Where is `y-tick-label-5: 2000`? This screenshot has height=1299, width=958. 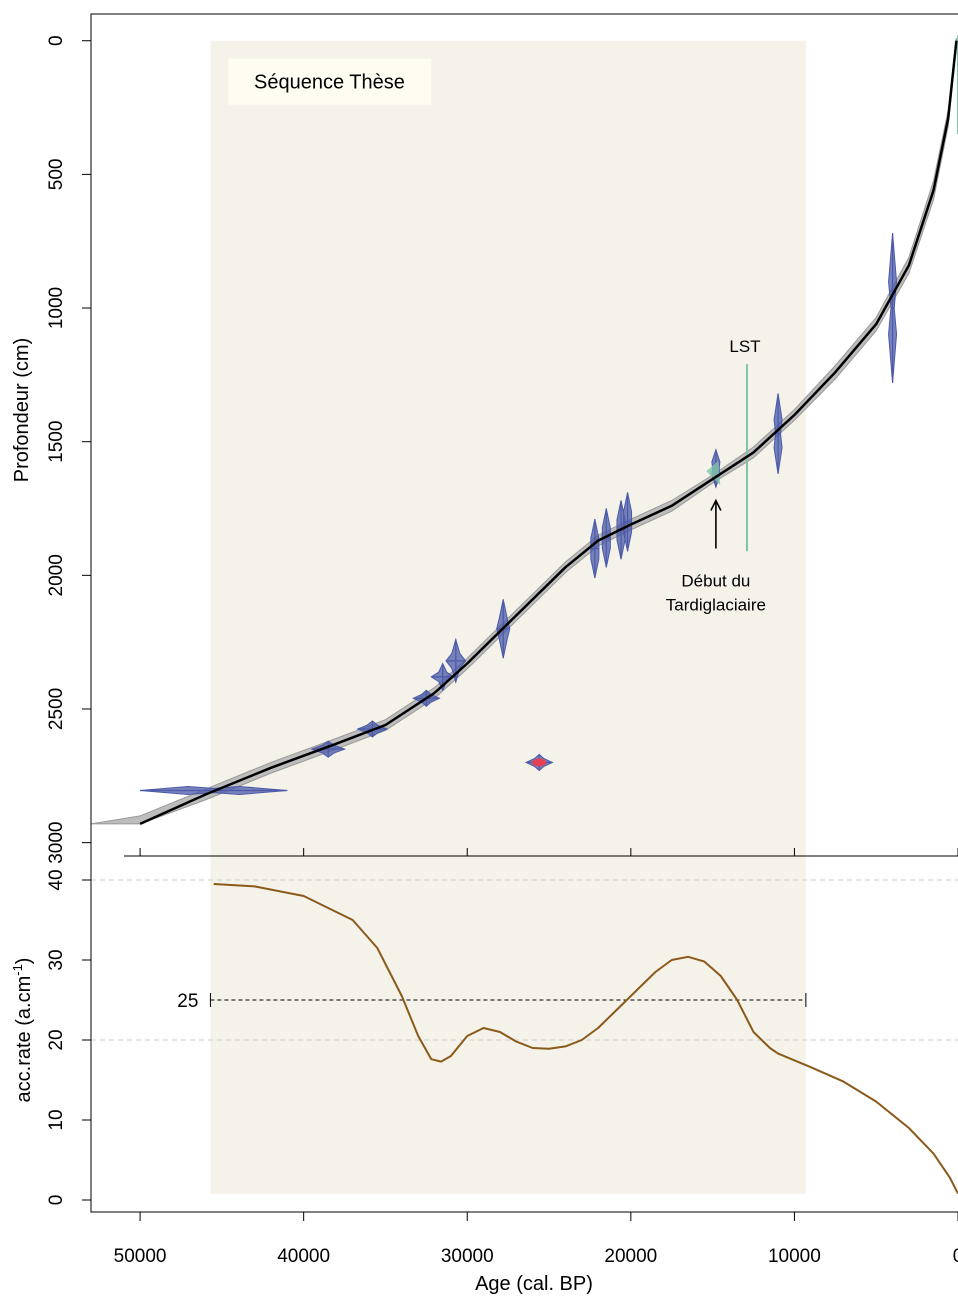 y-tick-label-5: 2000 is located at coordinates (56, 575).